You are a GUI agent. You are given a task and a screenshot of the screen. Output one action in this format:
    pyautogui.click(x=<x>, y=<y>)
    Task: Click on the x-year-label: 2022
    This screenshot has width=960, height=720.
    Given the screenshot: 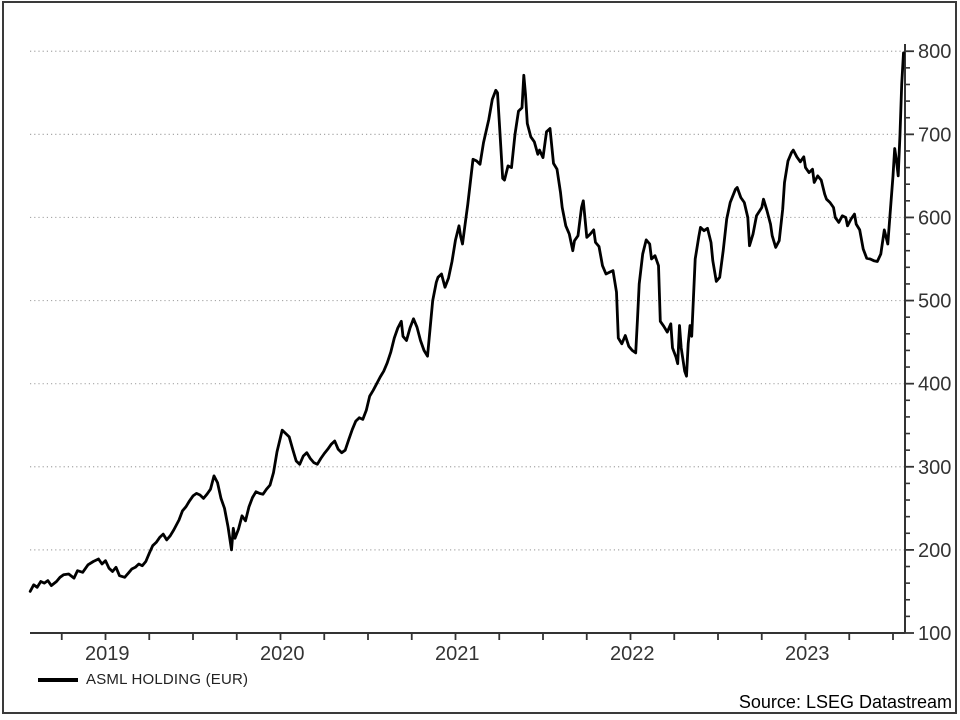 What is the action you would take?
    pyautogui.click(x=632, y=654)
    